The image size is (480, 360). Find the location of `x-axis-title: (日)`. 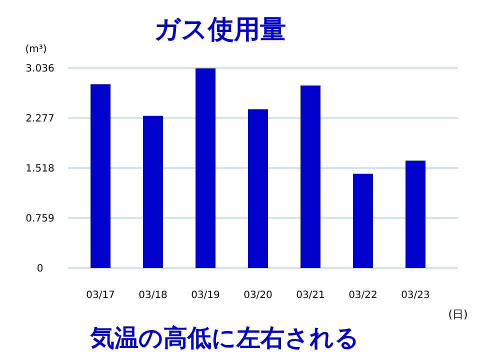

x-axis-title: (日) is located at coordinates (458, 314).